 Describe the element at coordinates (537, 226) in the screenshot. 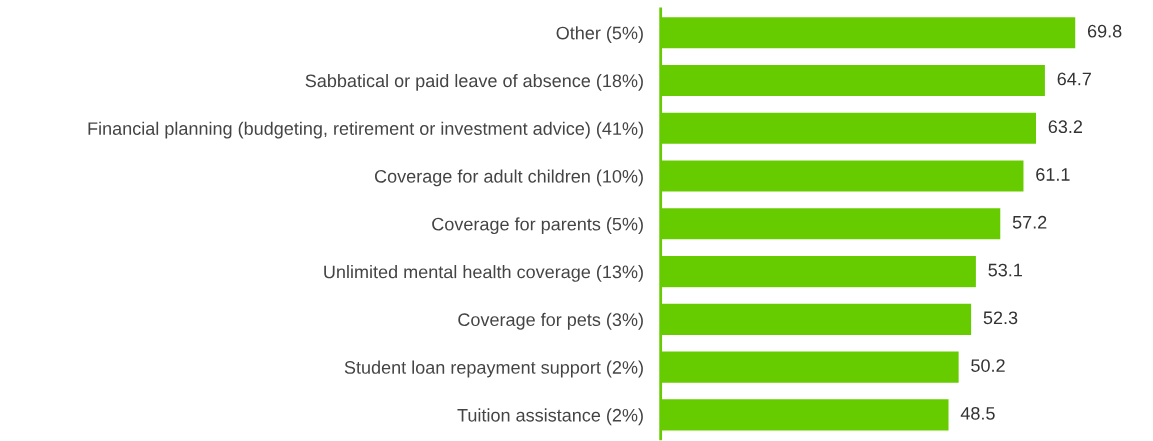

I see `y-tick-label: Coverage for parents (5%)` at that location.